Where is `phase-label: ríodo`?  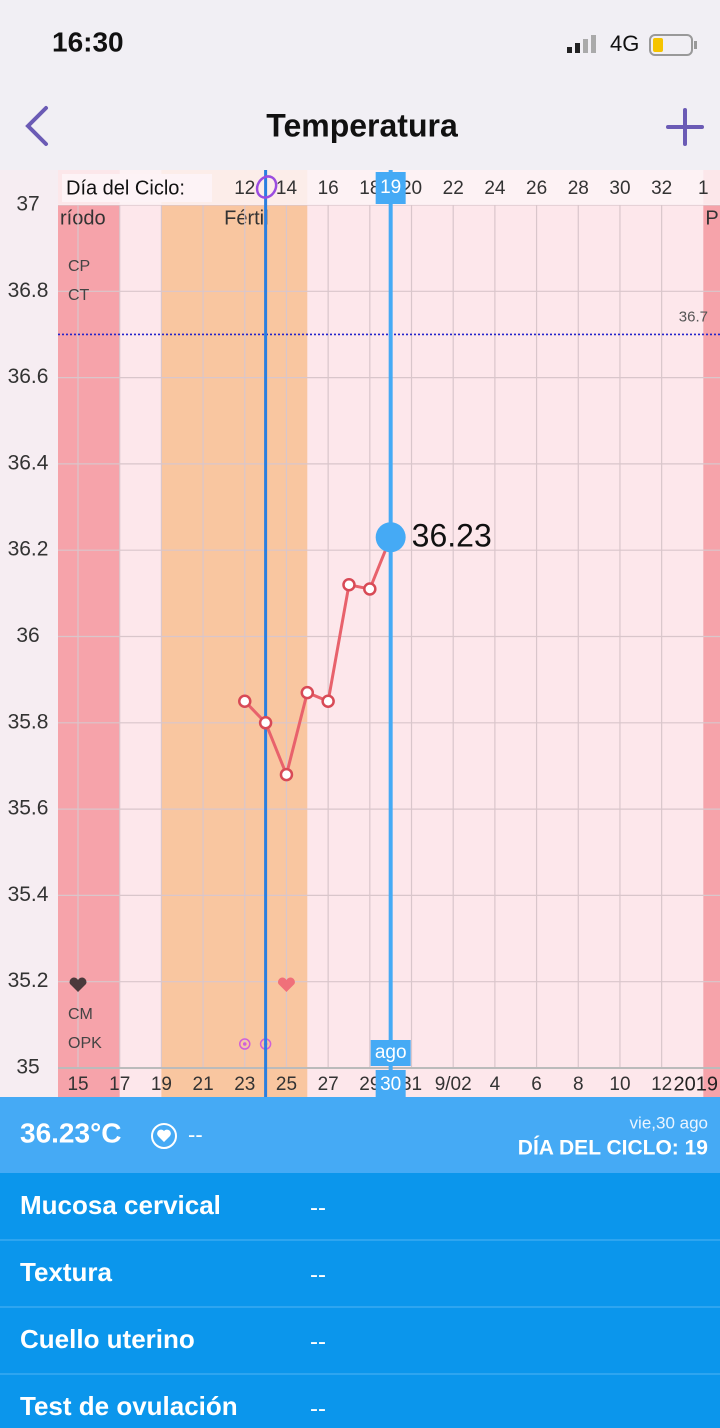
phase-label: ríodo is located at coordinates (83, 218).